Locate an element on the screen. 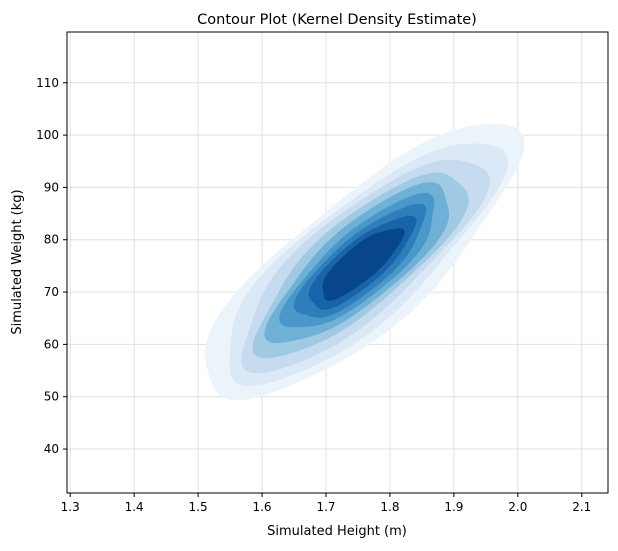 The height and width of the screenshot is (551, 618). x-tick-label: 2.0 is located at coordinates (517, 507).